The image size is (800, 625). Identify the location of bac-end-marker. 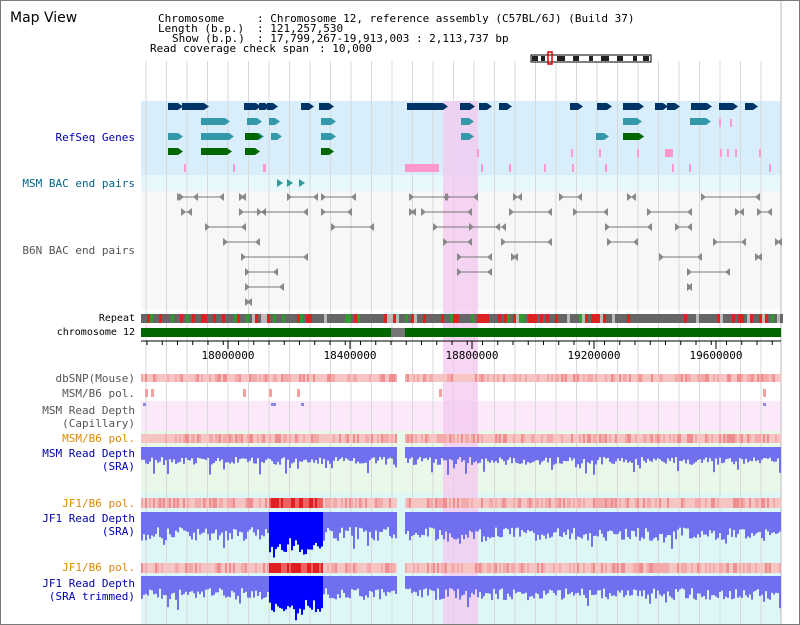
(323, 212).